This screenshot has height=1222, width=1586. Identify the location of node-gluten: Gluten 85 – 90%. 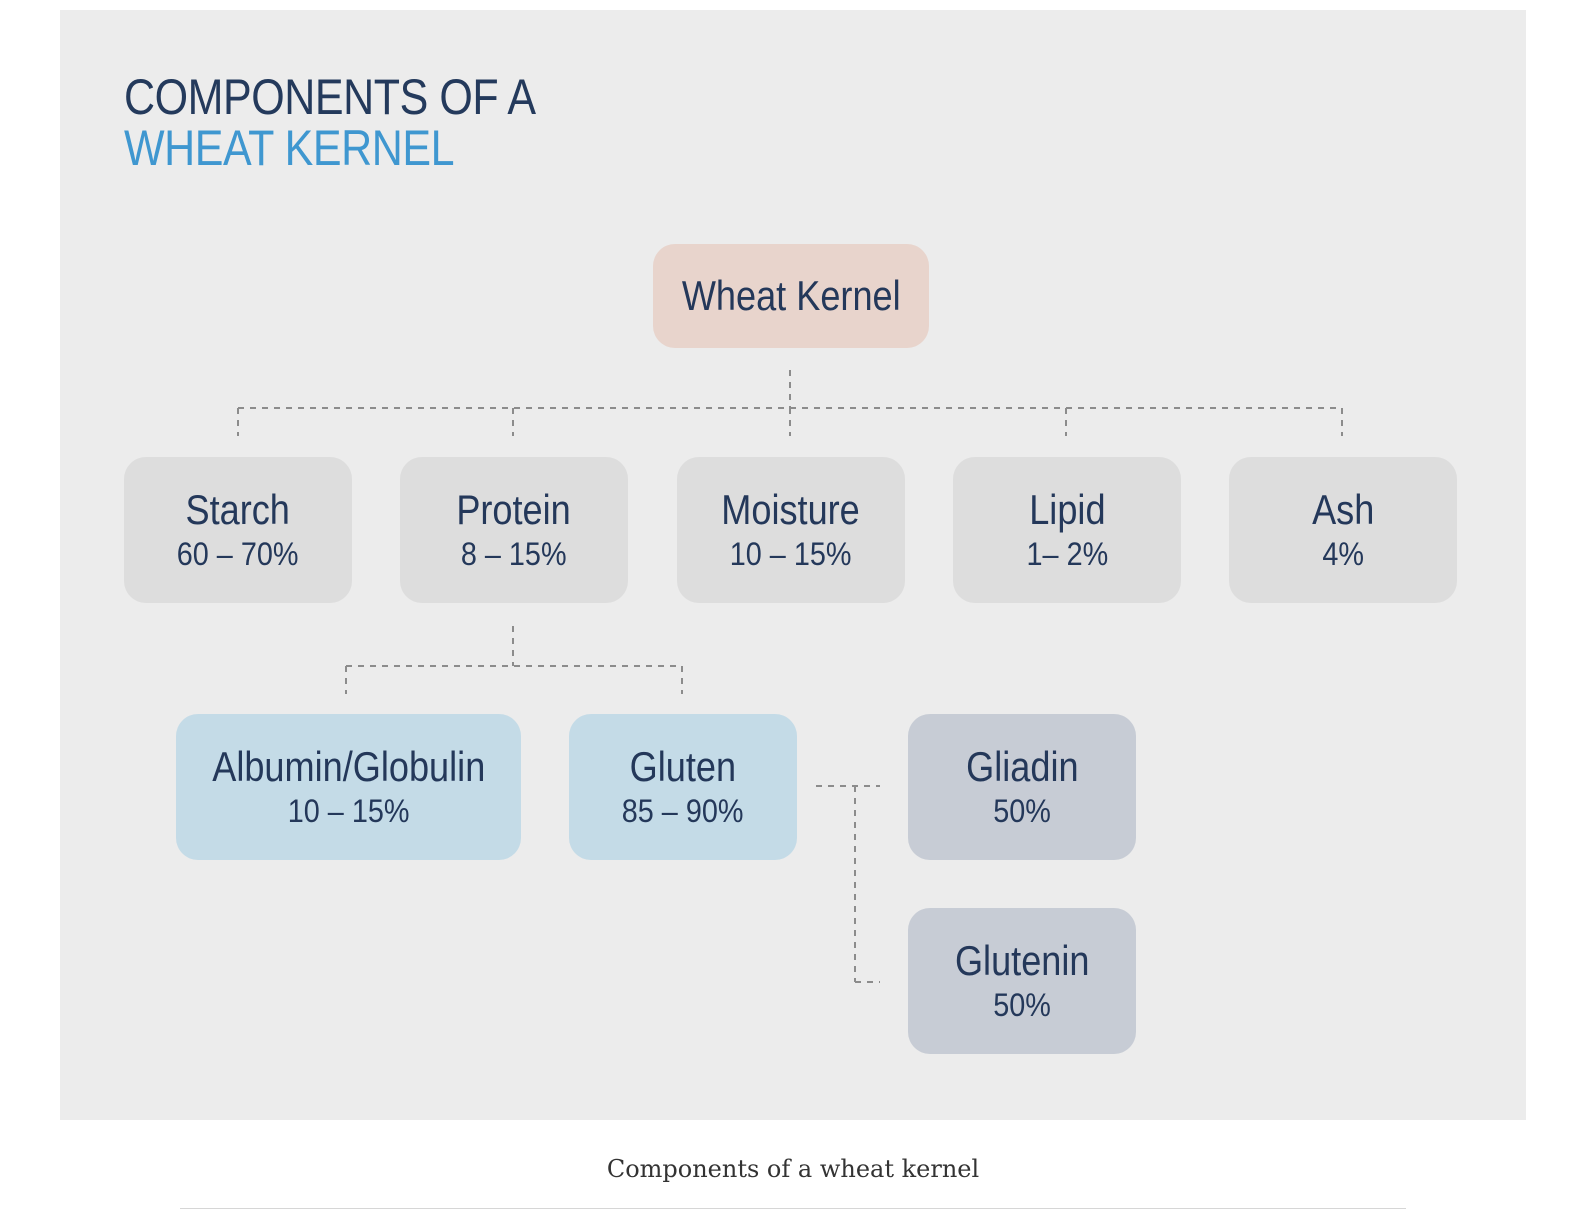
(683, 787).